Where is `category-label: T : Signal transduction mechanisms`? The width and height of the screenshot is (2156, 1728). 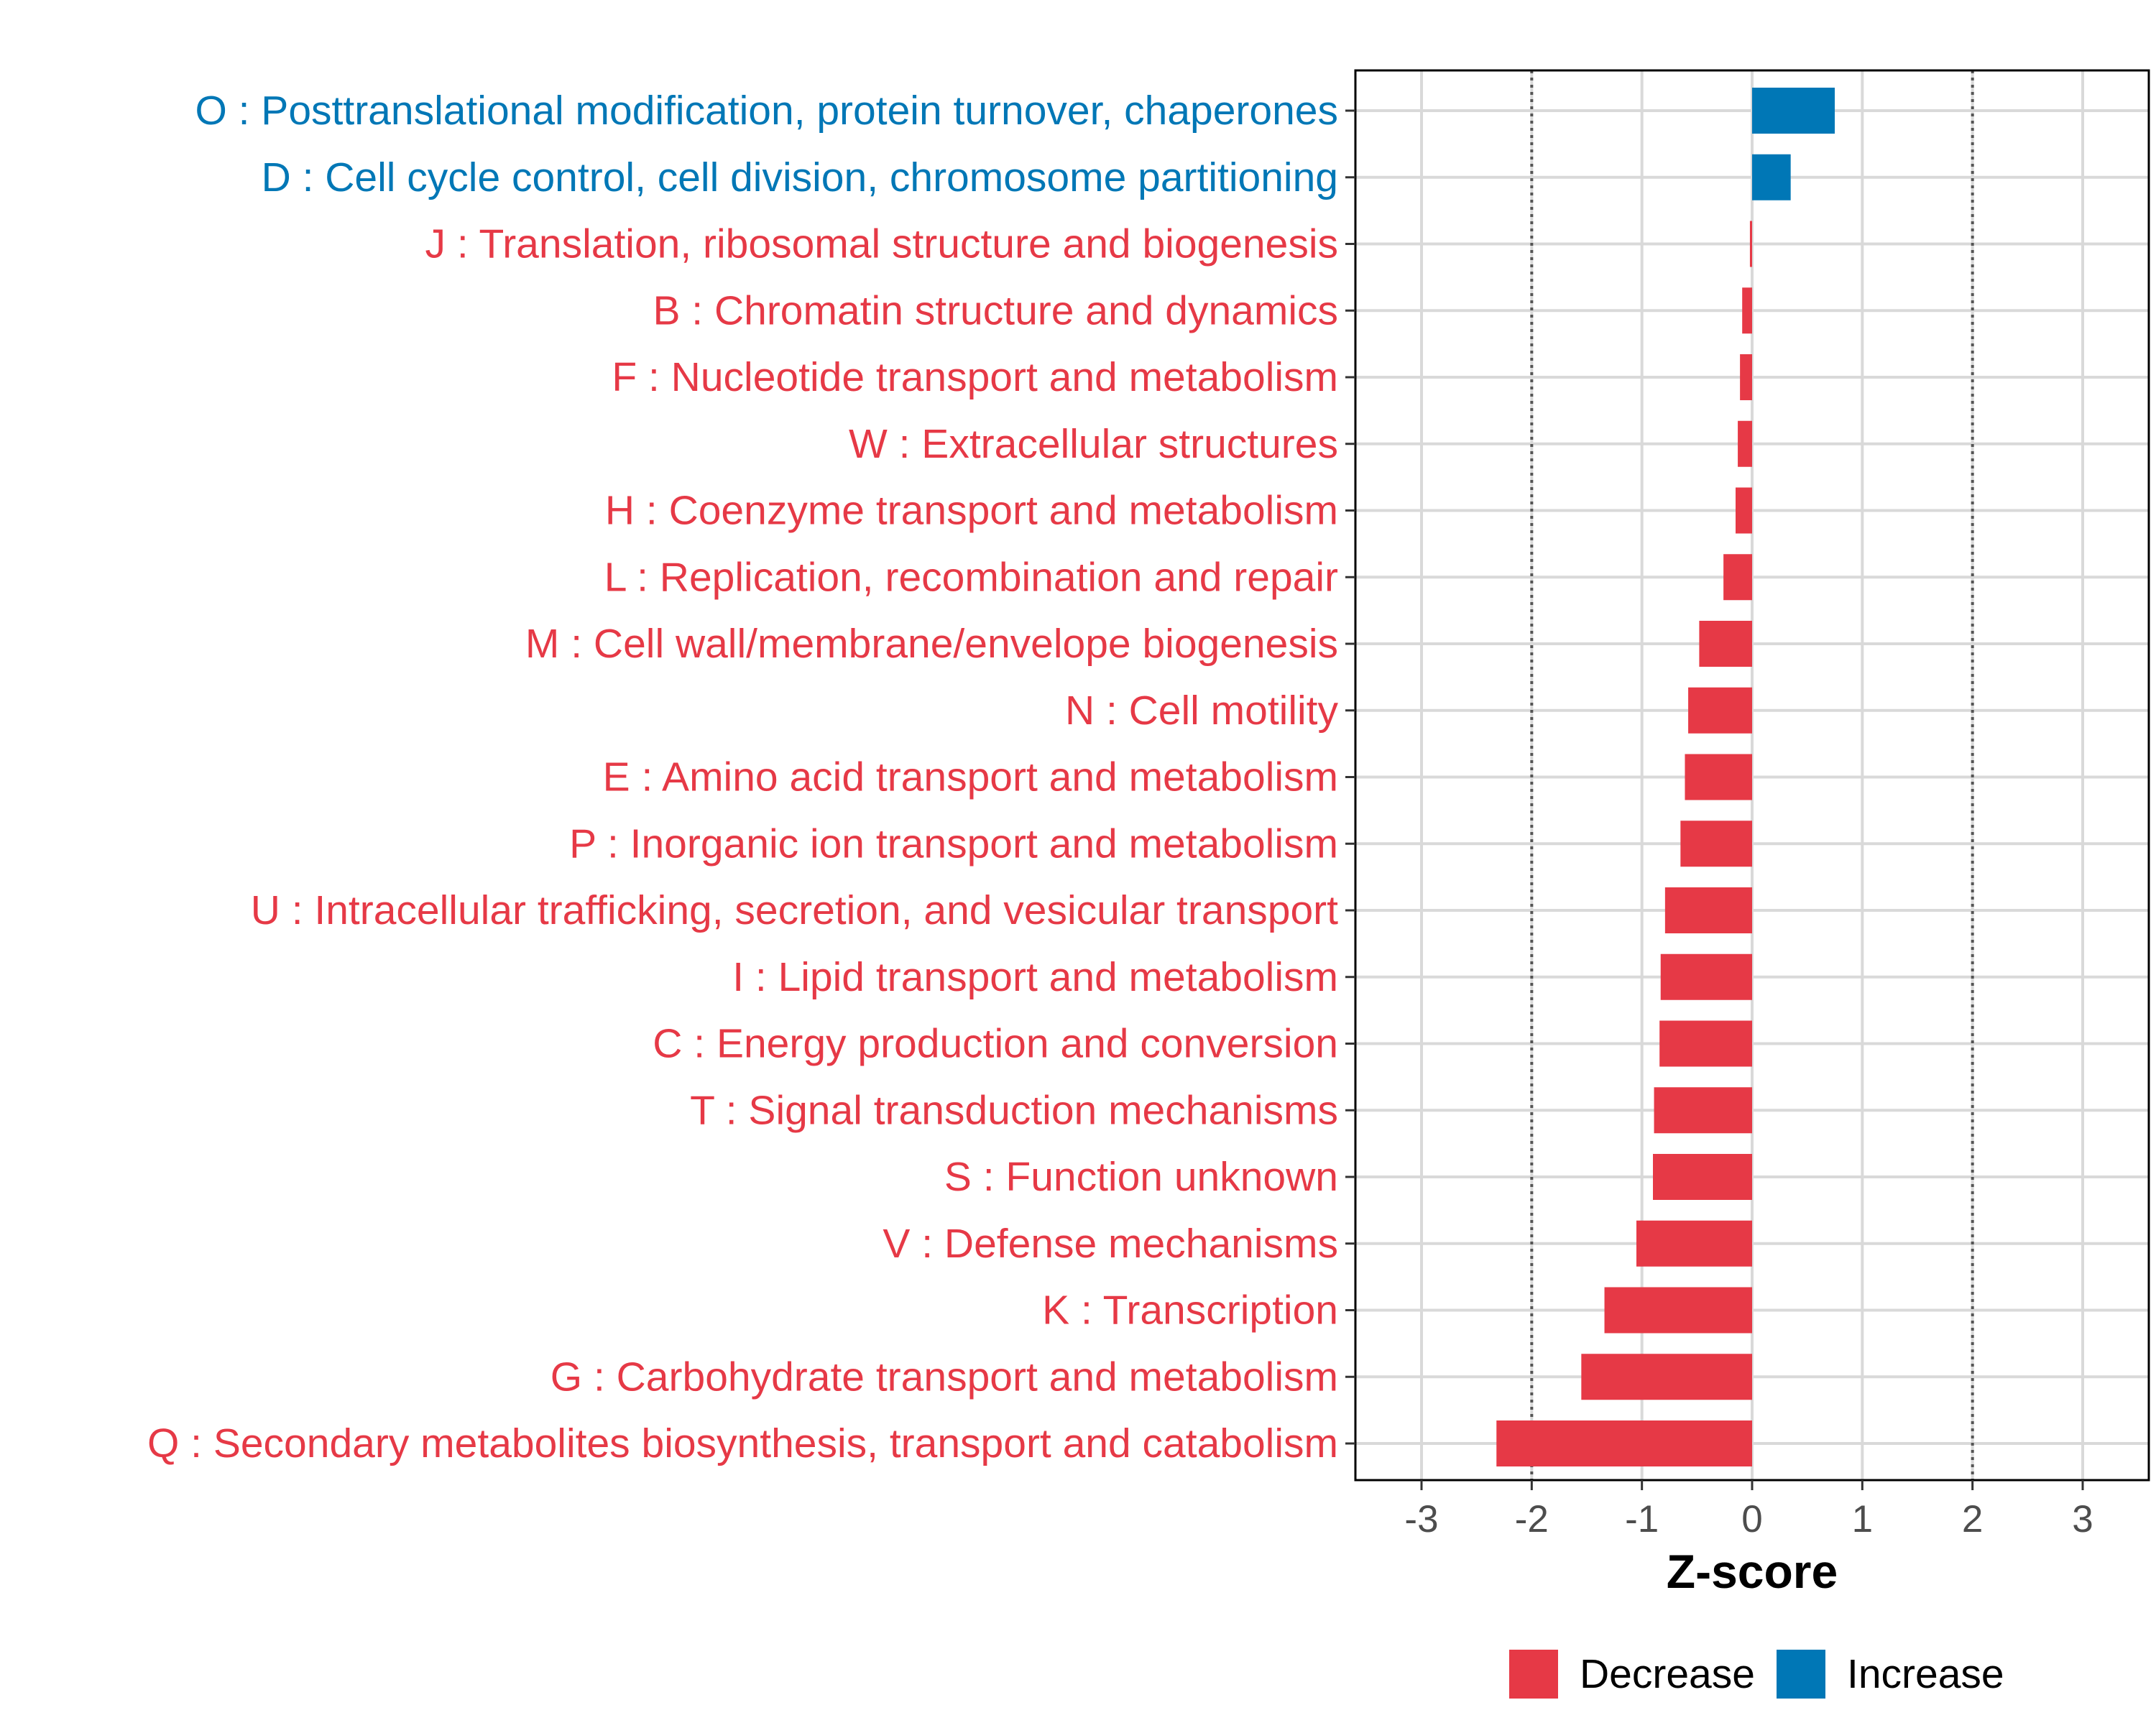 category-label: T : Signal transduction mechanisms is located at coordinates (1014, 1110).